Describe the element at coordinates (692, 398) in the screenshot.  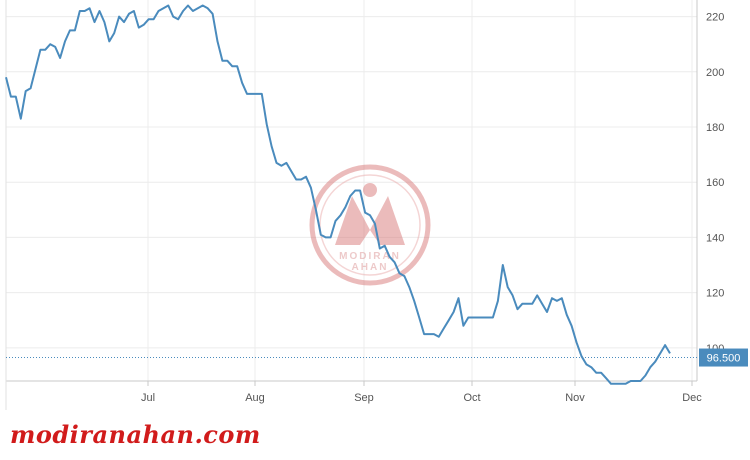
I see `x-tick-label: Dec` at that location.